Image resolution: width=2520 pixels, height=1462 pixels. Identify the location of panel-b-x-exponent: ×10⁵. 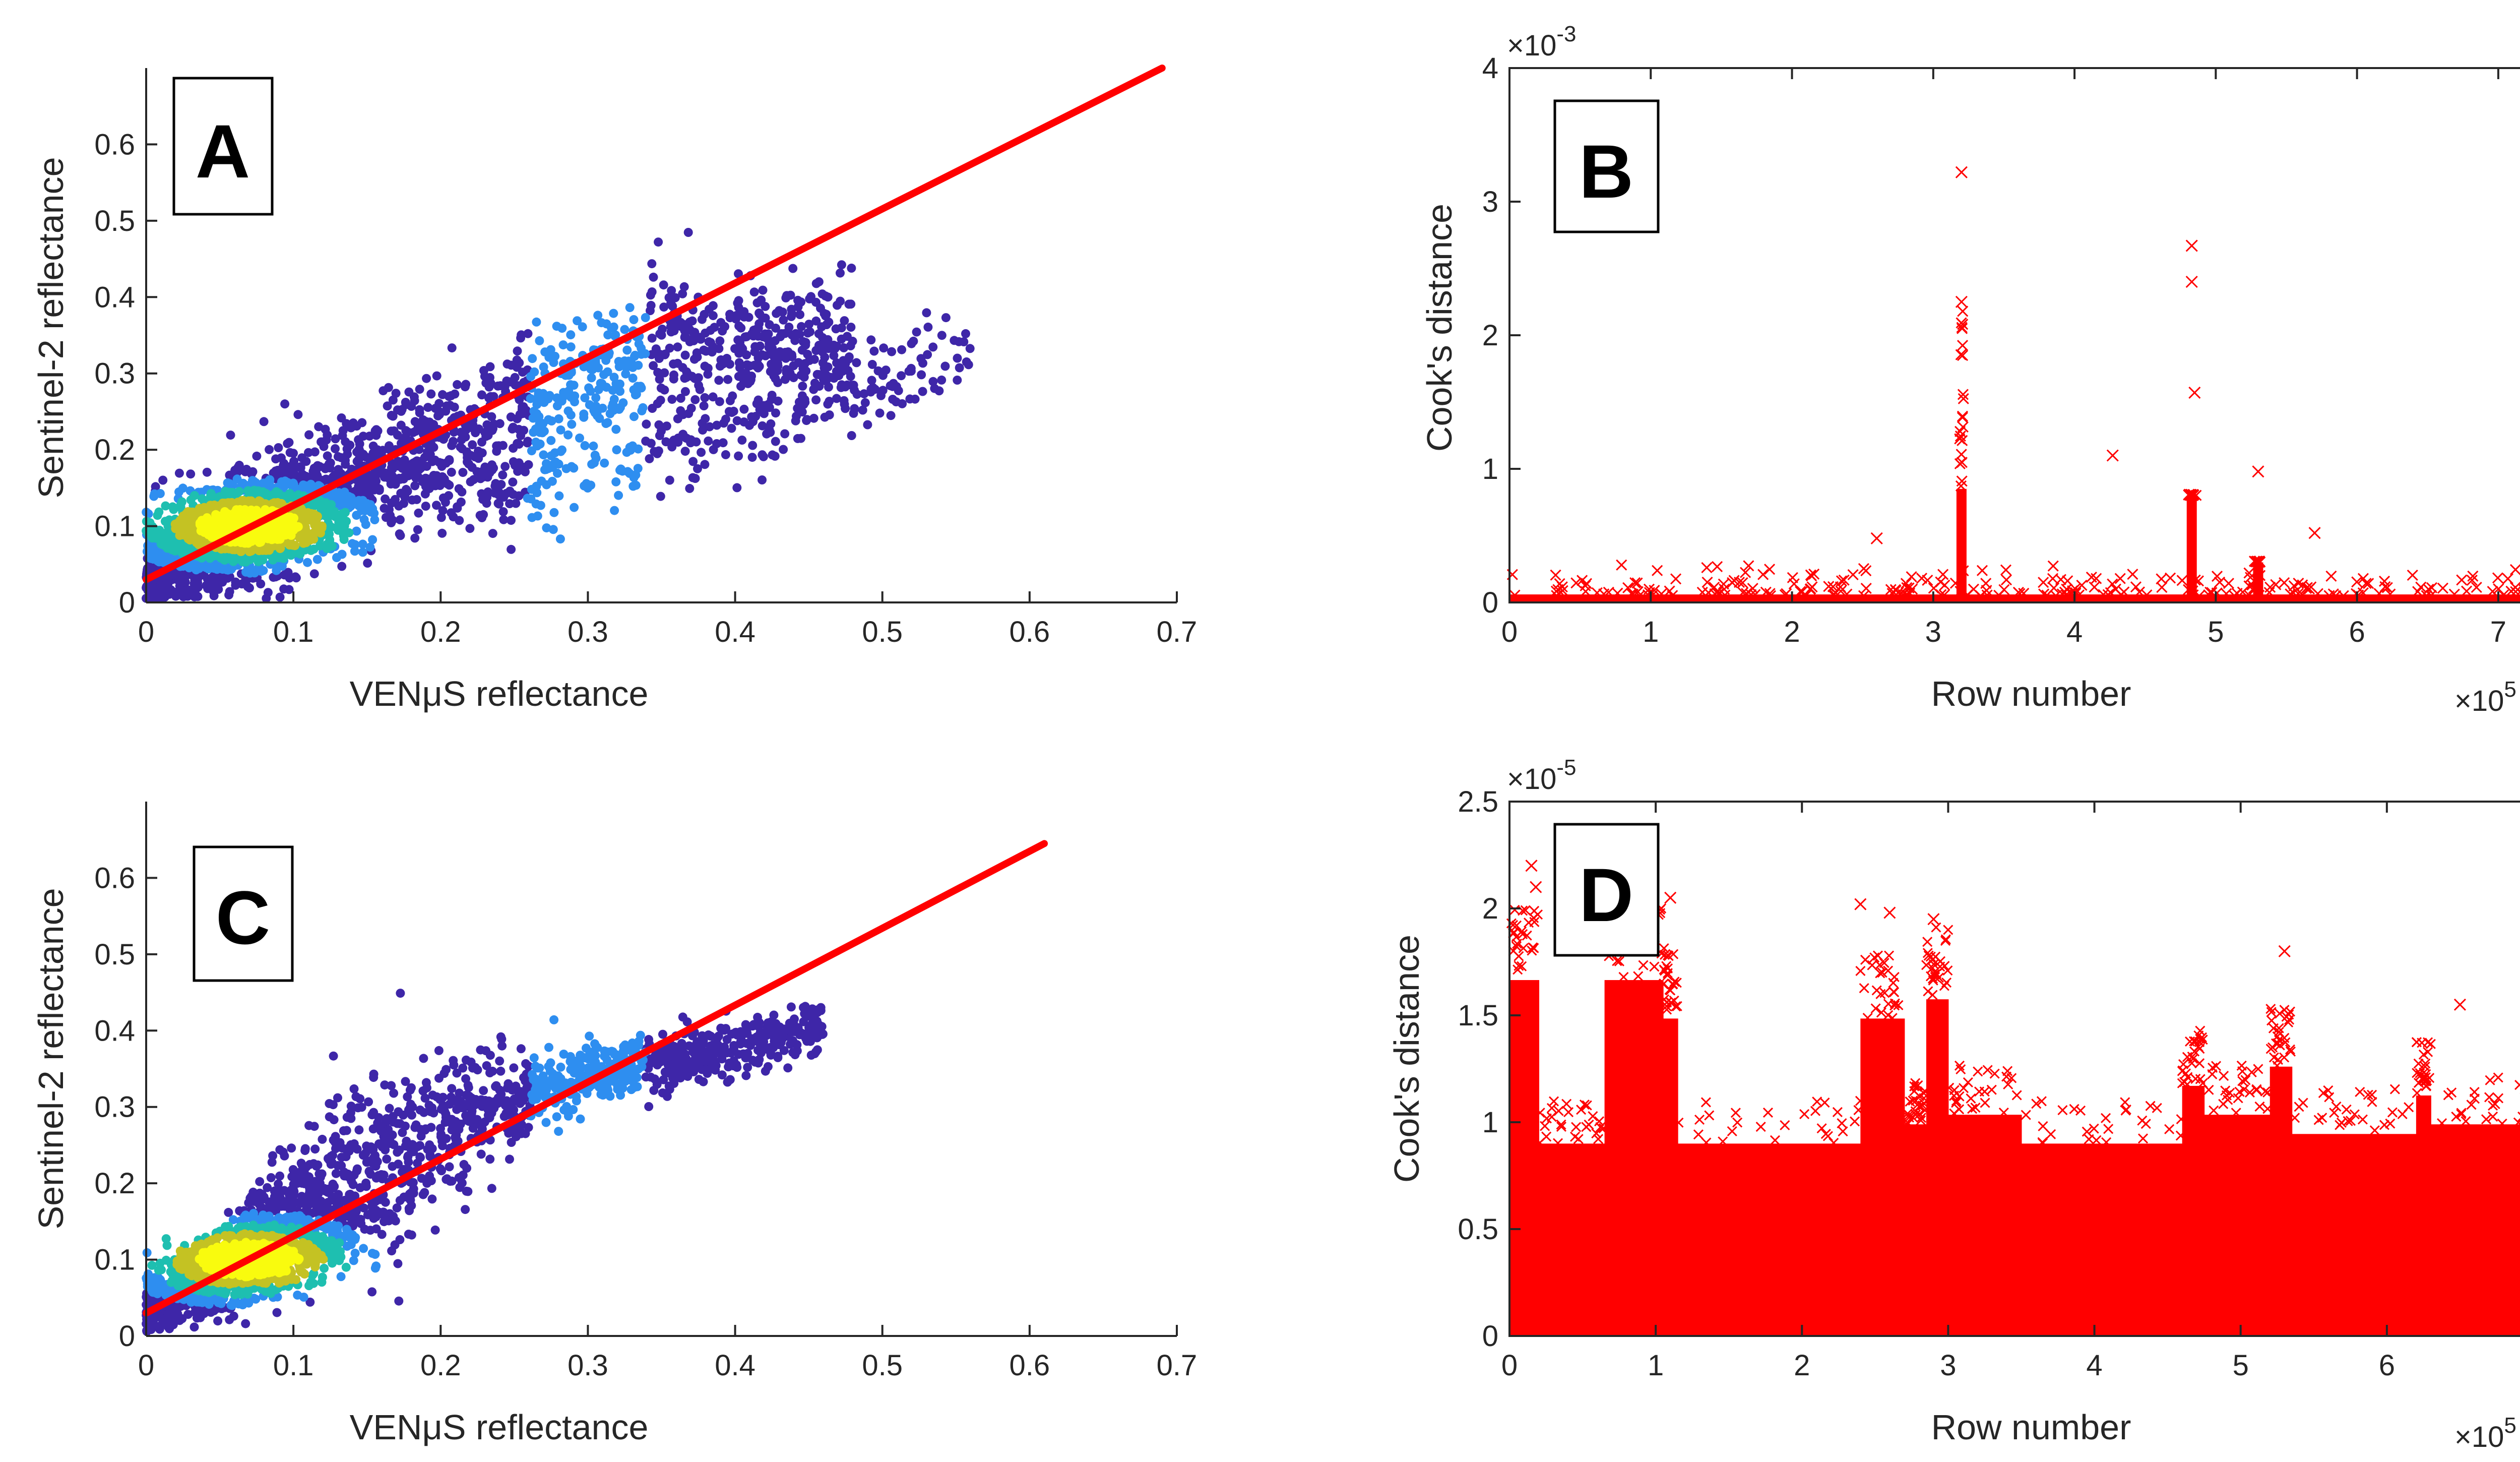
(2485, 697).